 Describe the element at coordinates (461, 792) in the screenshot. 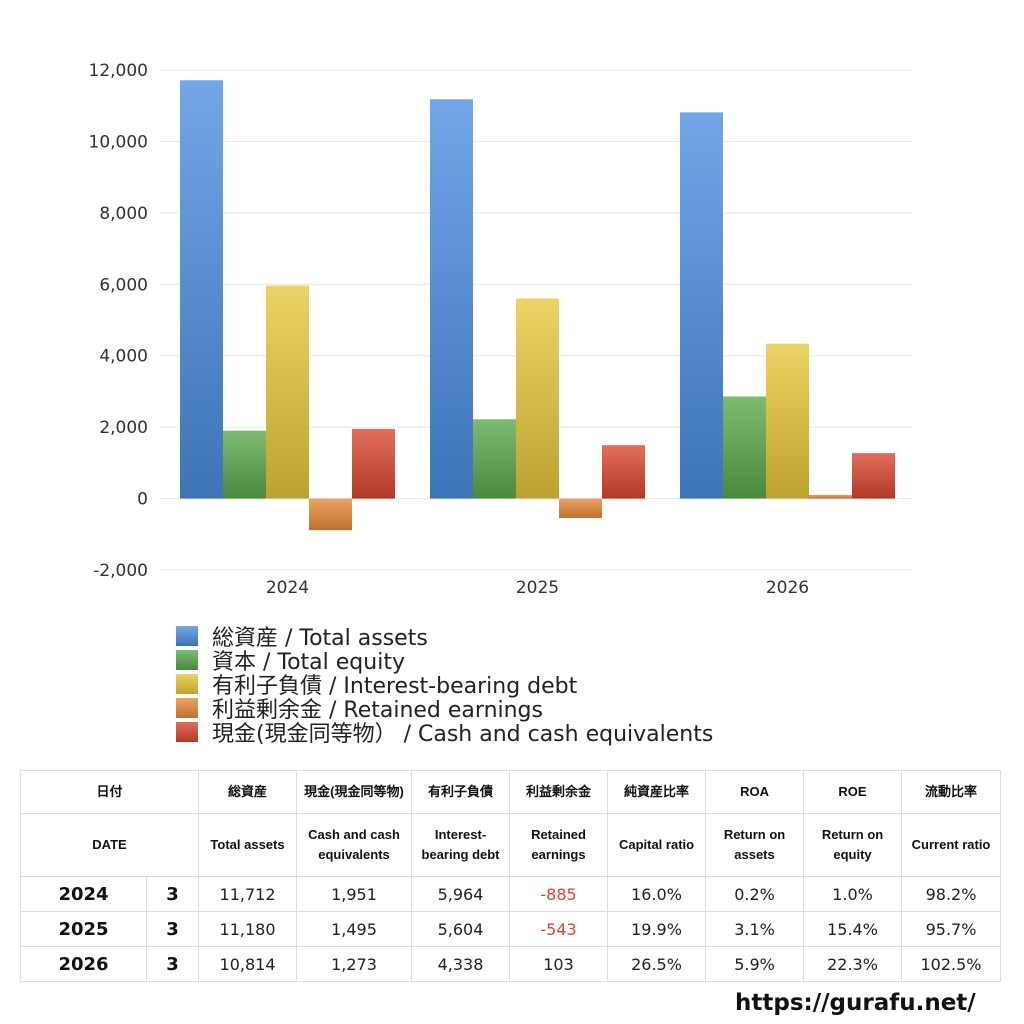

I see `header-debt-jp: 有利子負債` at that location.